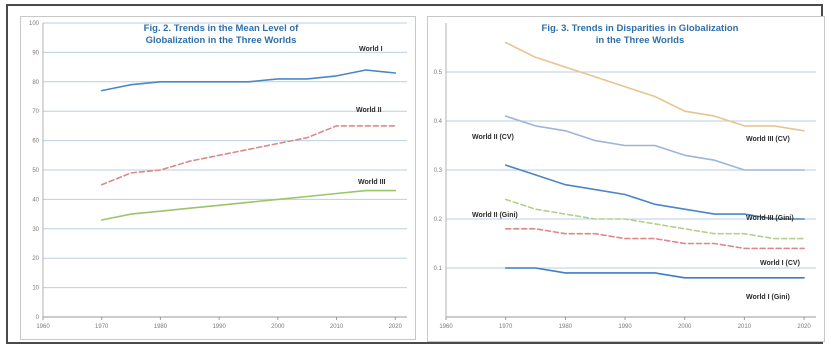 The image size is (831, 352). Describe the element at coordinates (768, 139) in the screenshot. I see `series-label: World III (CV)` at that location.